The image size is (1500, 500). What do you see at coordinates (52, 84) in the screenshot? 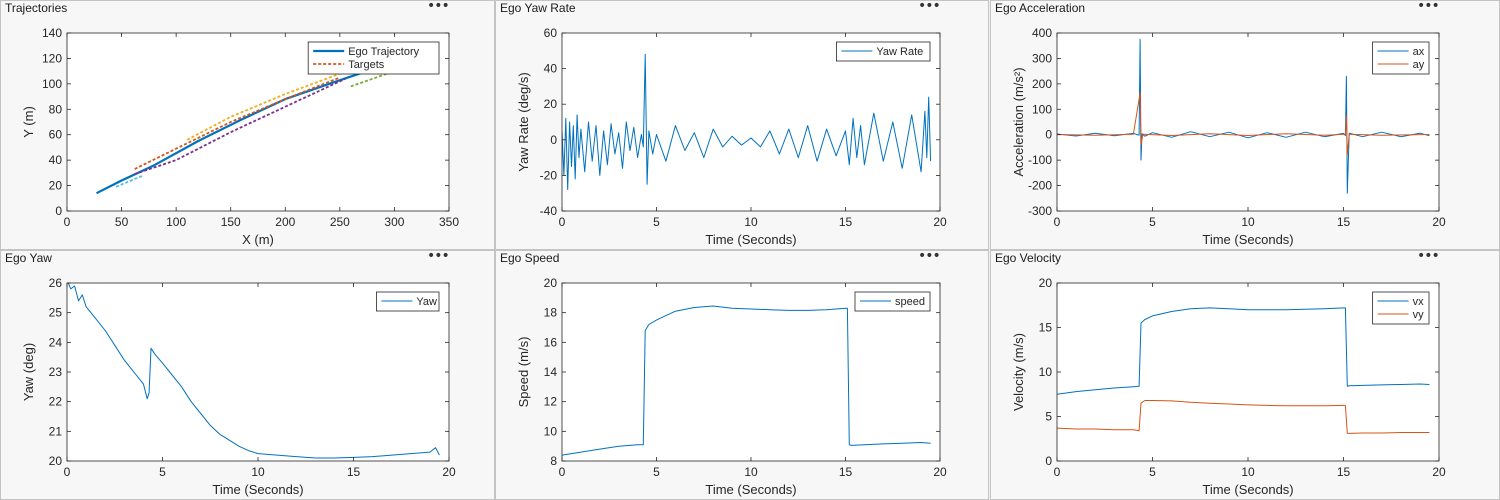
I see `y-tick-label: 100` at bounding box center [52, 84].